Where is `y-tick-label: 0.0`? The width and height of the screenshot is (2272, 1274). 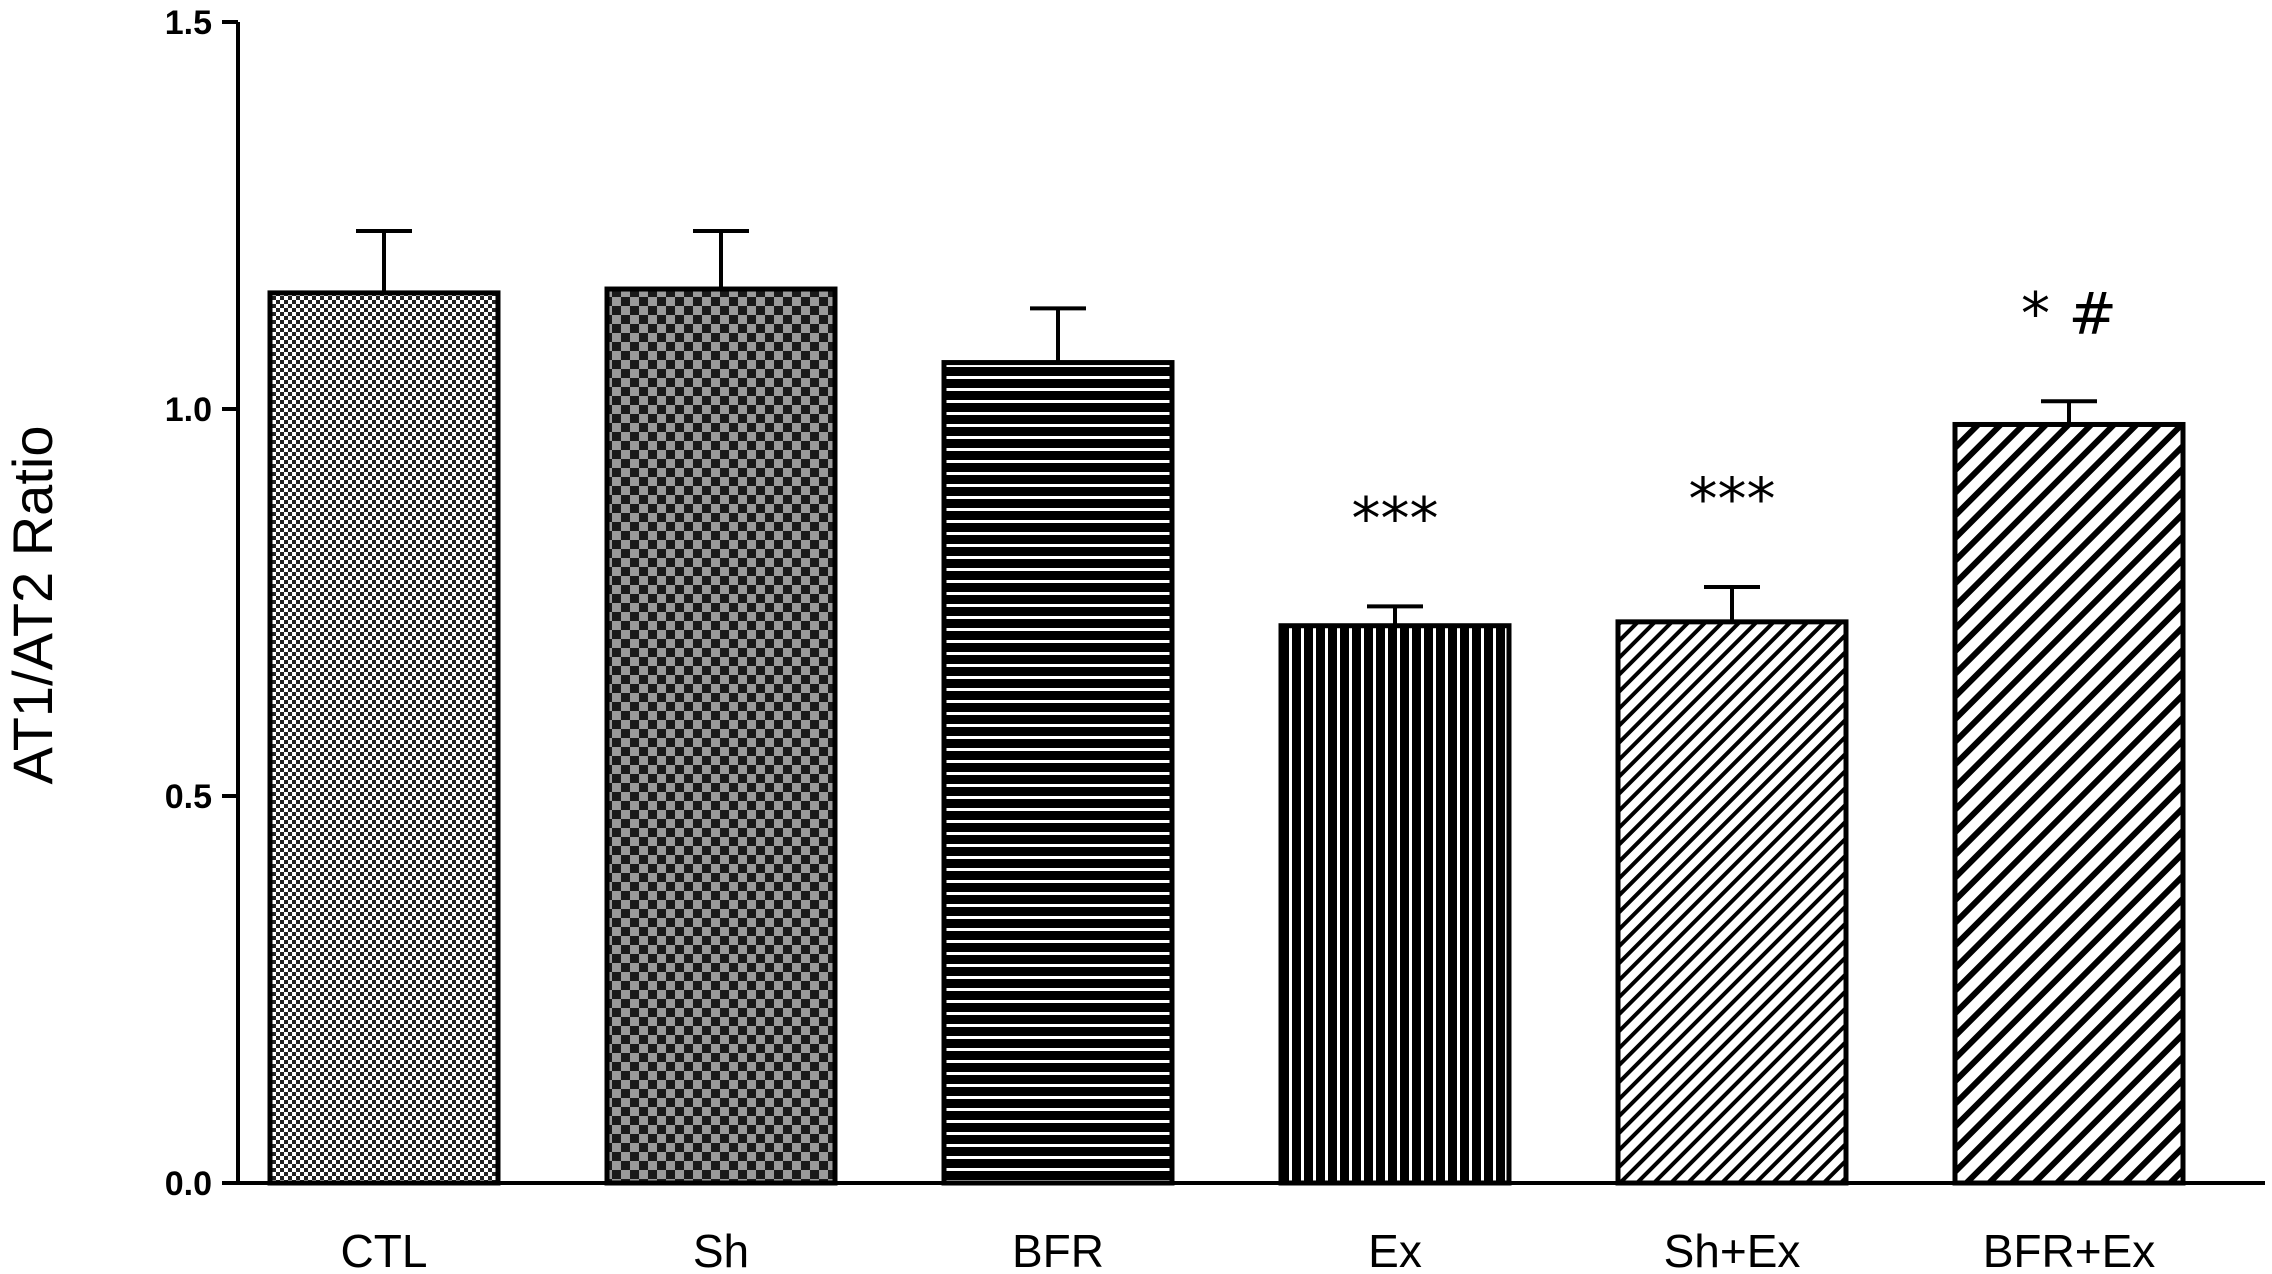 y-tick-label: 0.0 is located at coordinates (188, 1184).